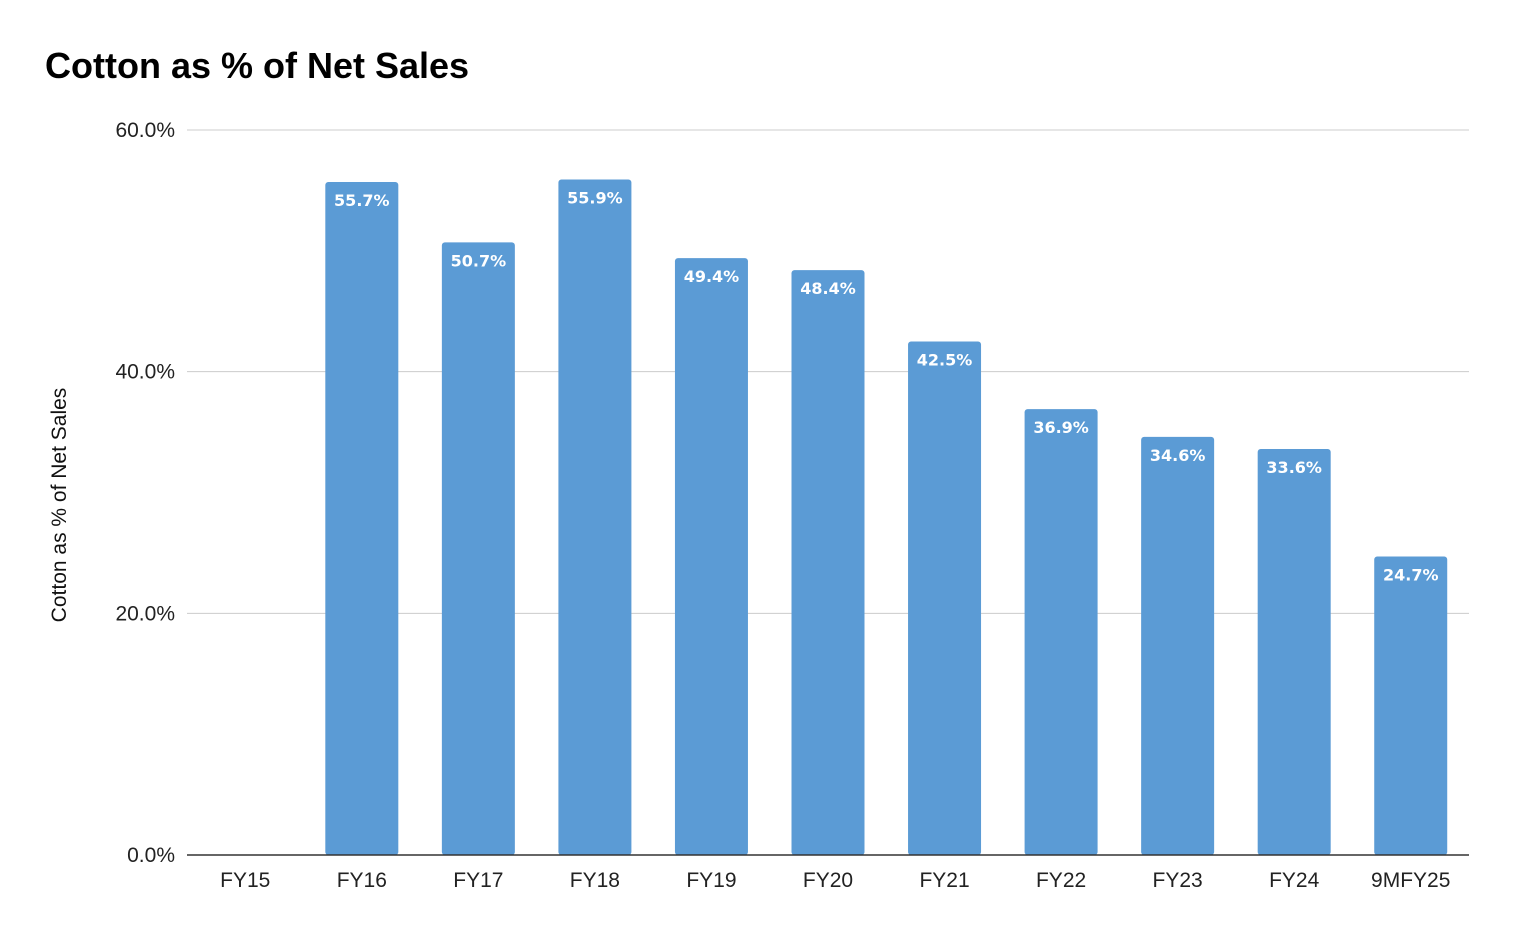 This screenshot has width=1516, height=943. What do you see at coordinates (145, 130) in the screenshot?
I see `y-tick-label: 60.0%` at bounding box center [145, 130].